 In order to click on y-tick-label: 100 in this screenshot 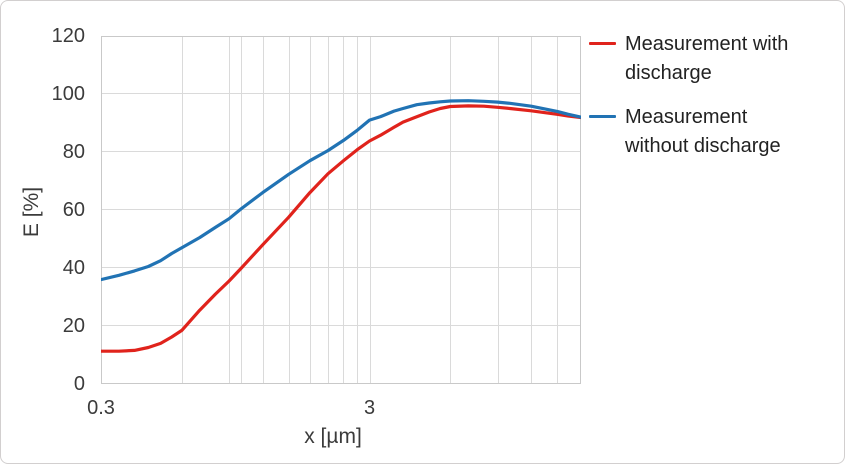, I will do `click(68, 93)`.